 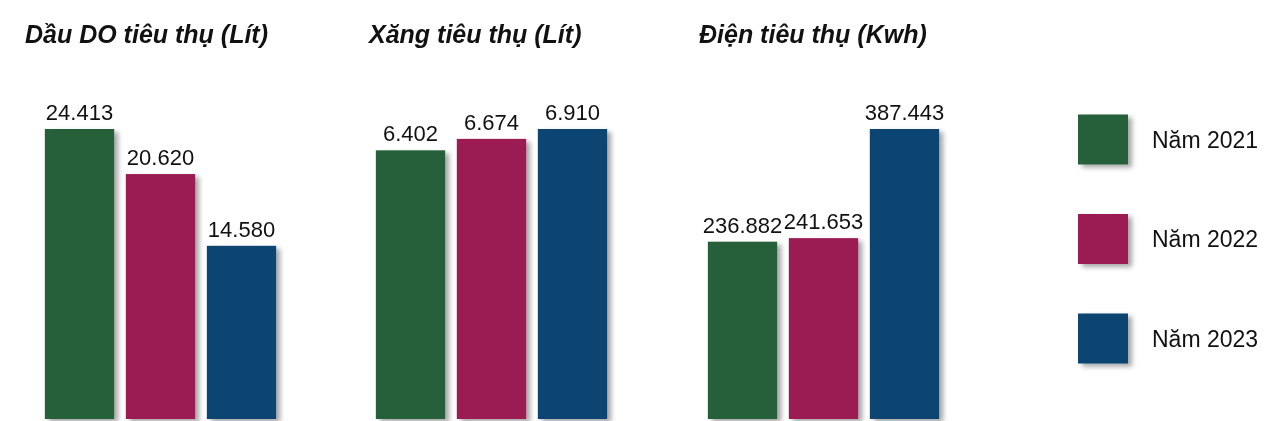 I want to click on data-label: 6.910, so click(x=572, y=112).